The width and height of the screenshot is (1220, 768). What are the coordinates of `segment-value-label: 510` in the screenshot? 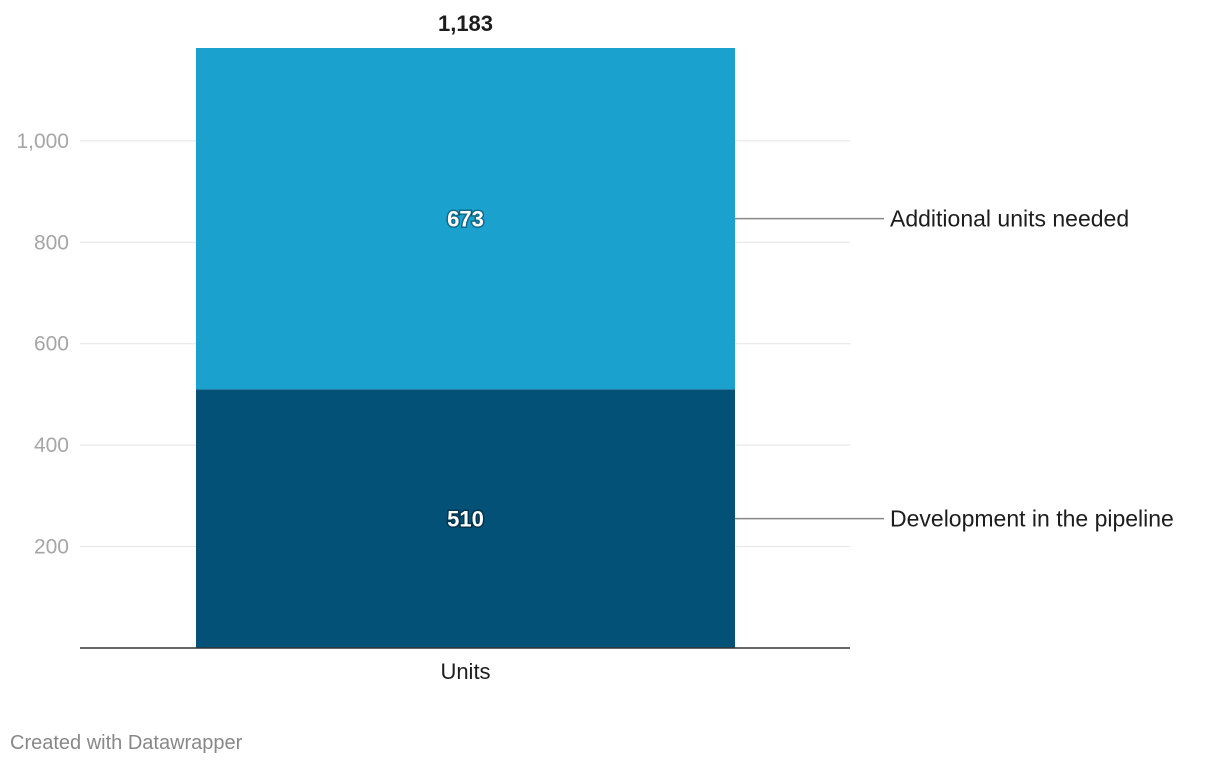 It's located at (465, 519).